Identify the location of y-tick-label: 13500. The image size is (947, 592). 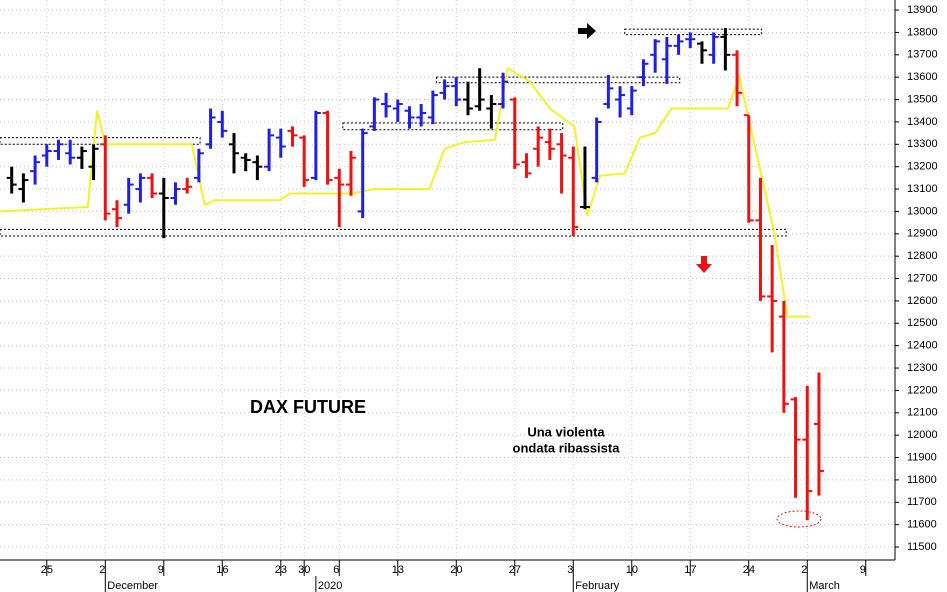
(922, 99).